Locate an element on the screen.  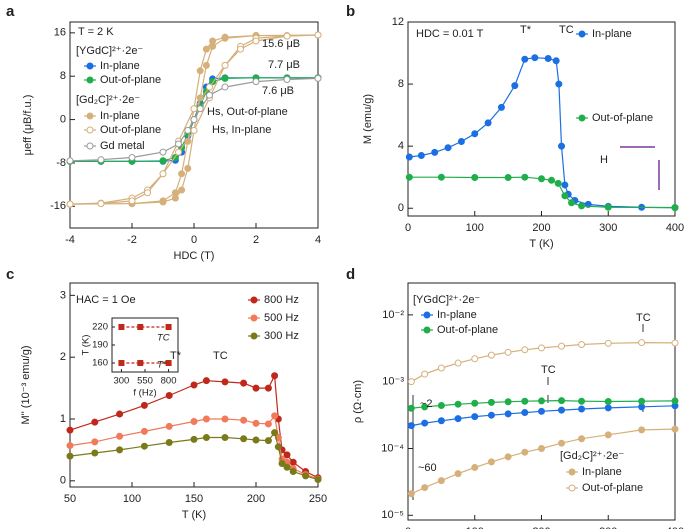
y-tick-label: 10⁻⁴ is located at coordinates (392, 448).